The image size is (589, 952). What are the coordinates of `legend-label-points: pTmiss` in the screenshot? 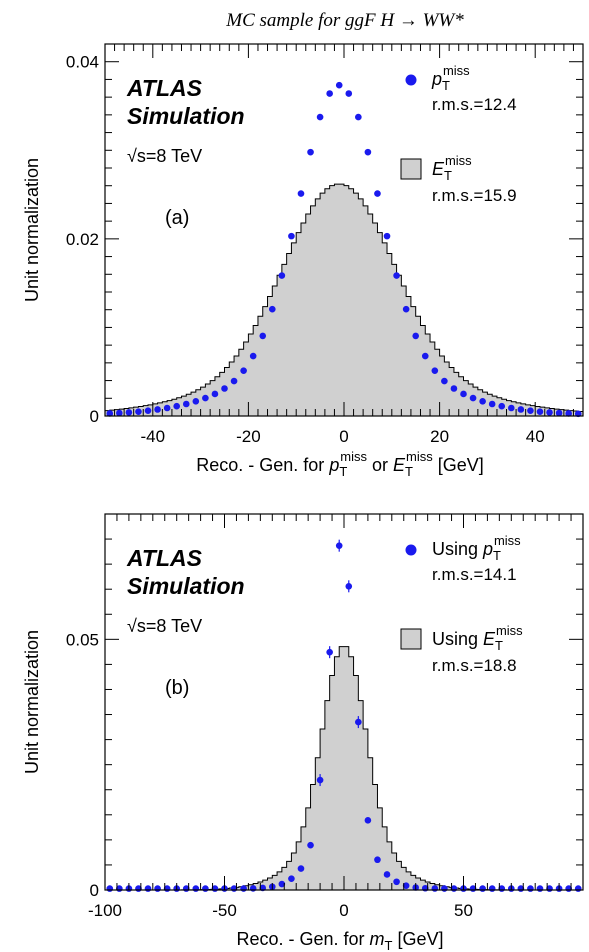 It's located at (450, 78).